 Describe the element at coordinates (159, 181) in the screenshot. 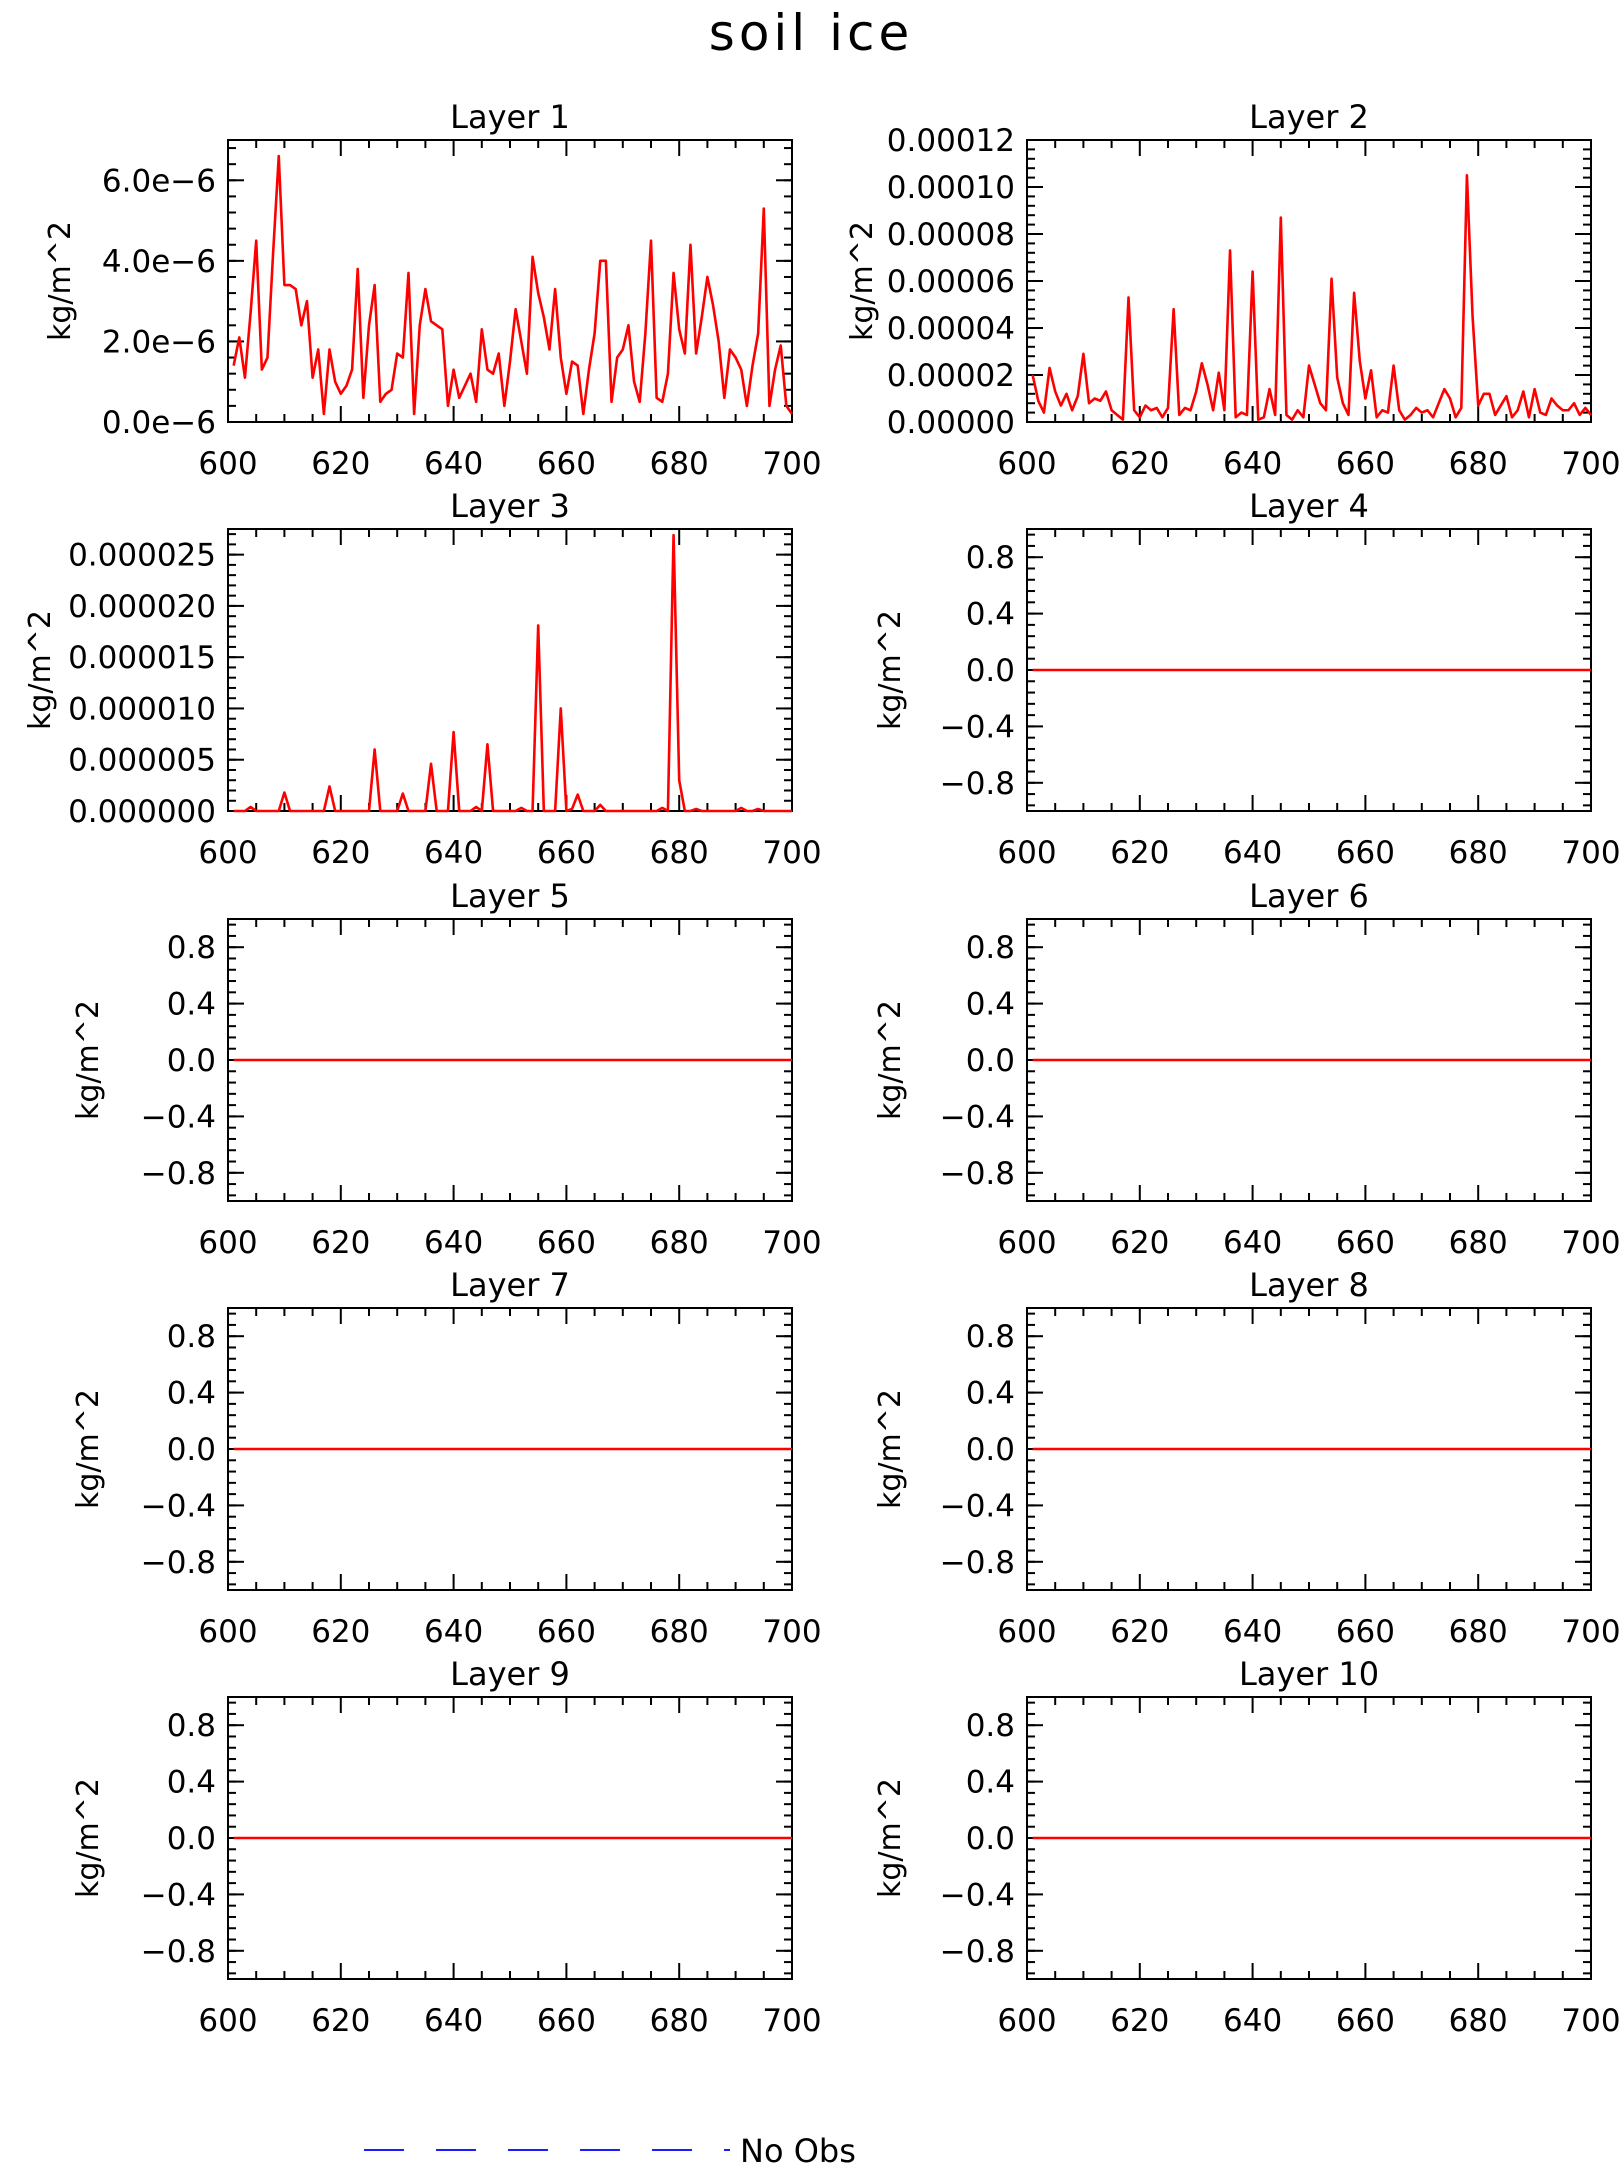

I see `y-tick-label: 6.0e−6` at that location.